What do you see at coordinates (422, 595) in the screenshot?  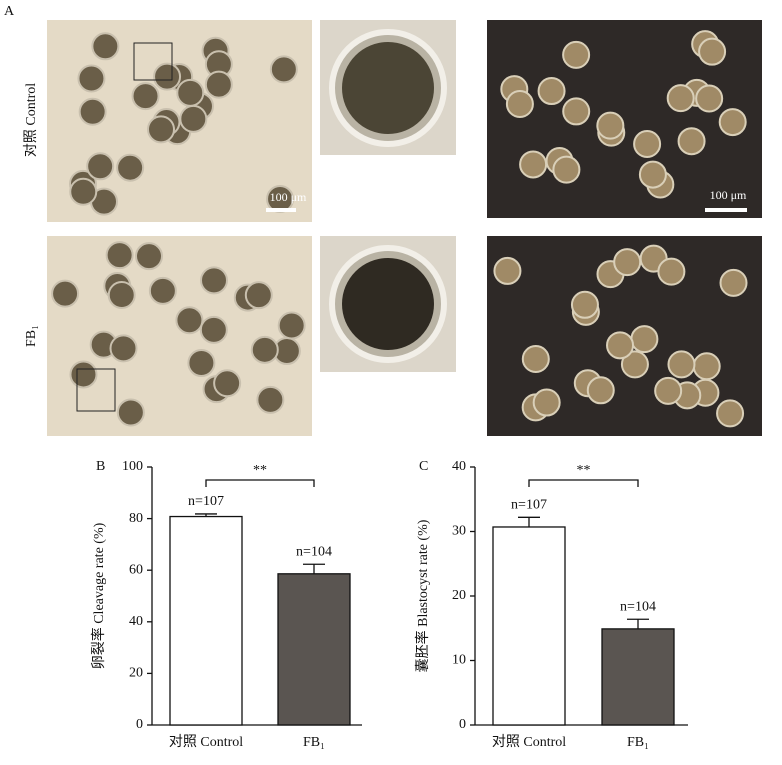 I see `y-axis-label: 囊胚率 Blastocyst rate (%)` at bounding box center [422, 595].